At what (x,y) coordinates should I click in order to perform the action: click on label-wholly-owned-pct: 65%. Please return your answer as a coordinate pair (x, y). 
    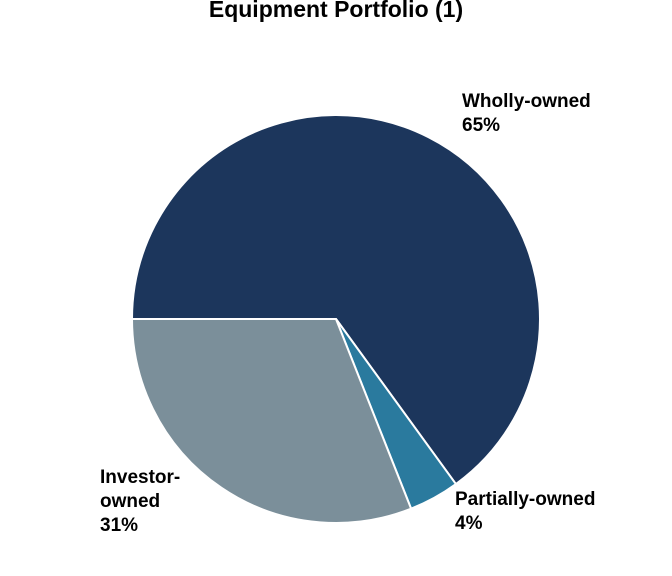
    Looking at the image, I should click on (481, 125).